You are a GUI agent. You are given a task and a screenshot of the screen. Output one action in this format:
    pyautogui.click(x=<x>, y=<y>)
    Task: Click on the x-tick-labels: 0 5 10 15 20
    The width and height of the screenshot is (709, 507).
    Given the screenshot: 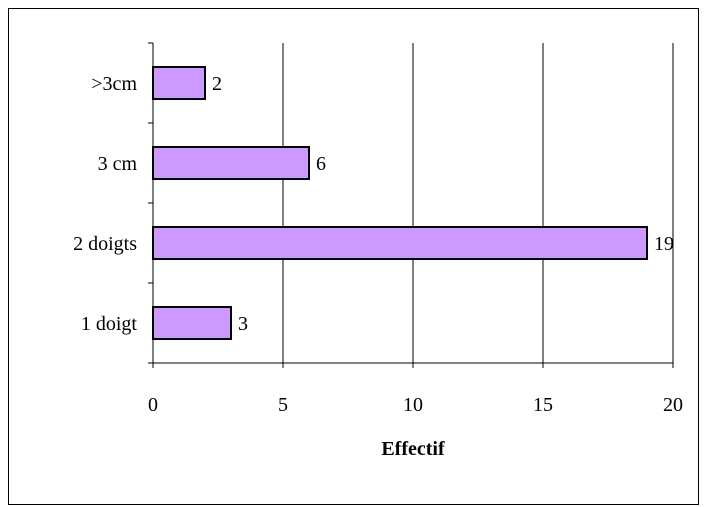 What is the action you would take?
    pyautogui.click(x=415, y=405)
    